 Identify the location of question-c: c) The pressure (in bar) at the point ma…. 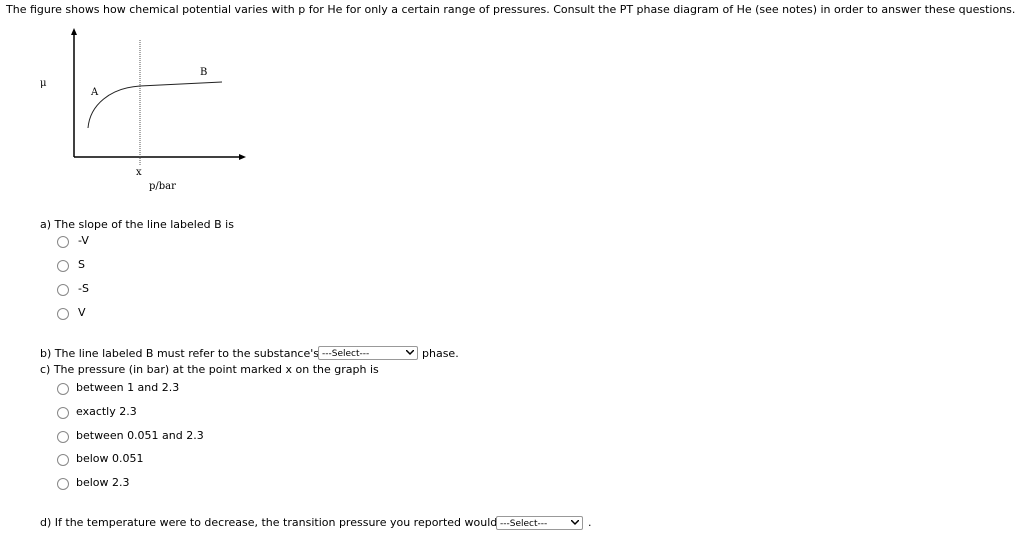
(209, 369).